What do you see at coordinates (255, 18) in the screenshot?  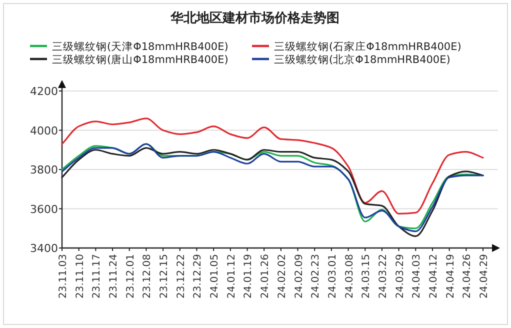 I see `title: 华北地区建材市场价格走势图` at bounding box center [255, 18].